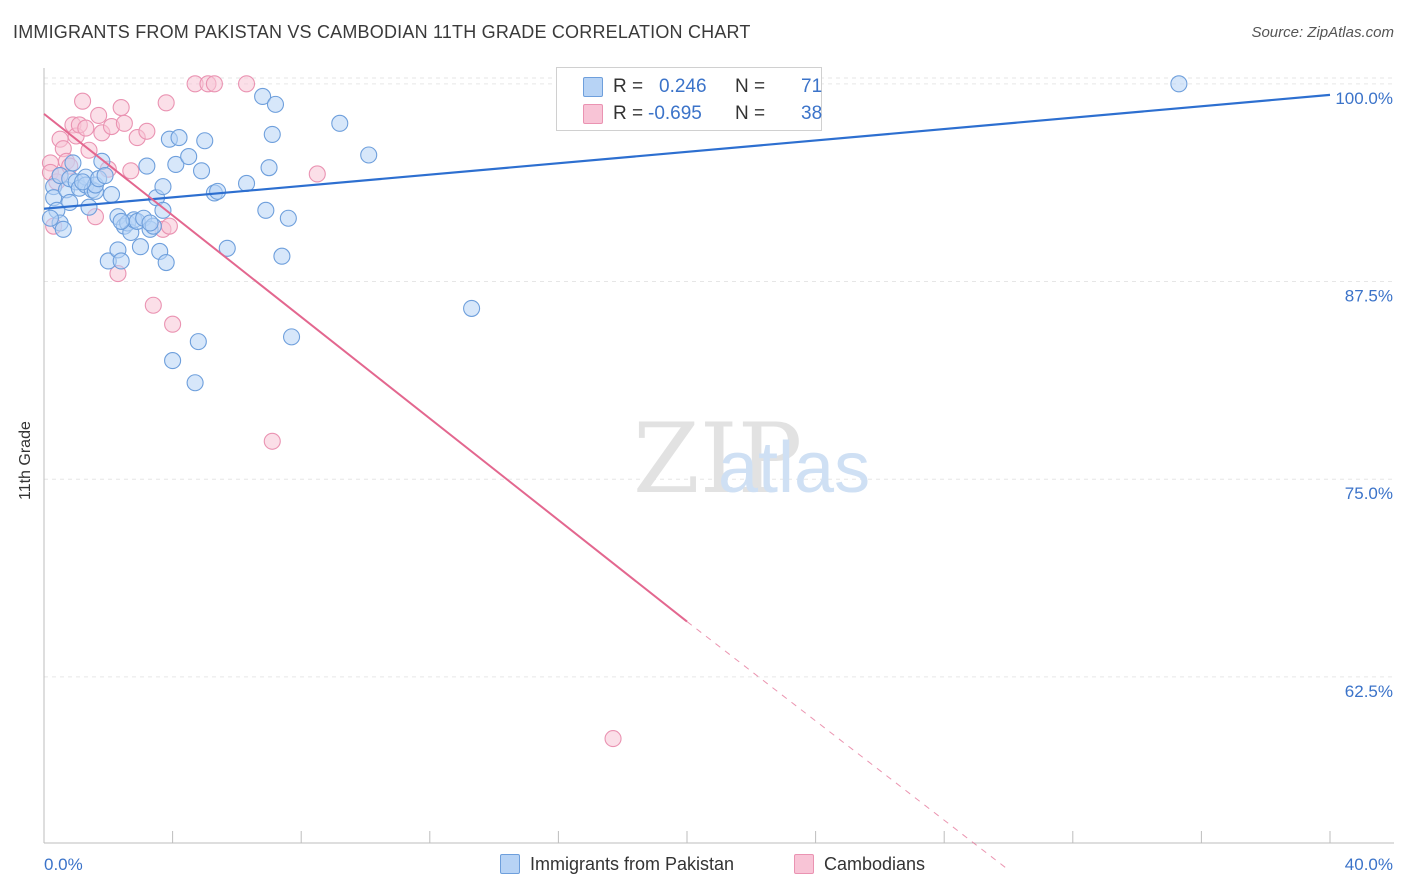  What do you see at coordinates (1369, 691) in the screenshot?
I see `y-tick-label: 62.5%` at bounding box center [1369, 691].